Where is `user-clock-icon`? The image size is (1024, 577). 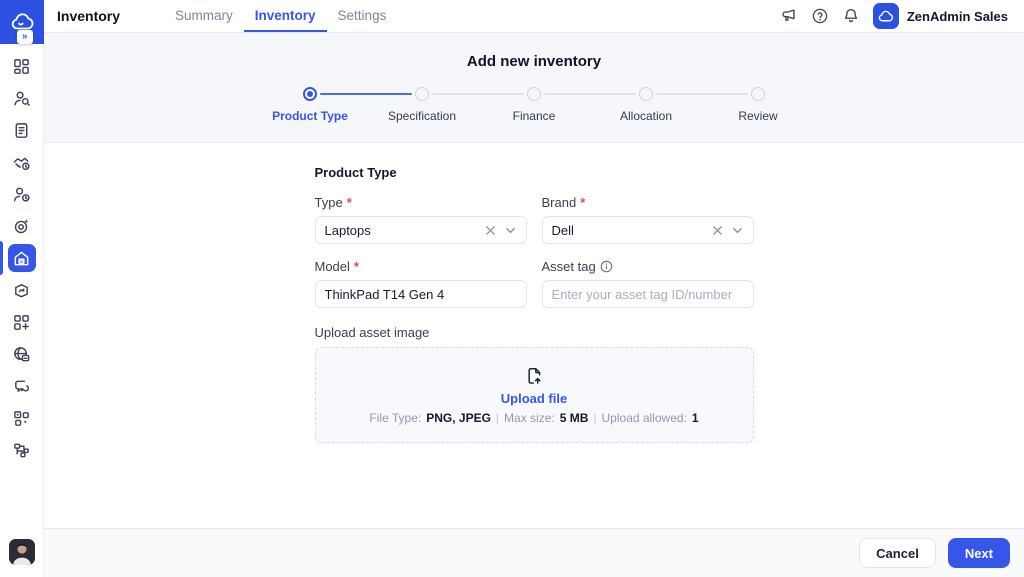
user-clock-icon is located at coordinates (21, 194).